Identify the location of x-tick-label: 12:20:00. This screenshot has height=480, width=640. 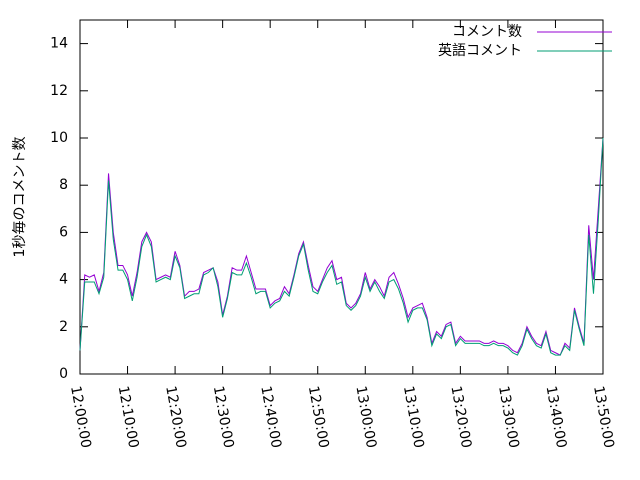
(175, 417).